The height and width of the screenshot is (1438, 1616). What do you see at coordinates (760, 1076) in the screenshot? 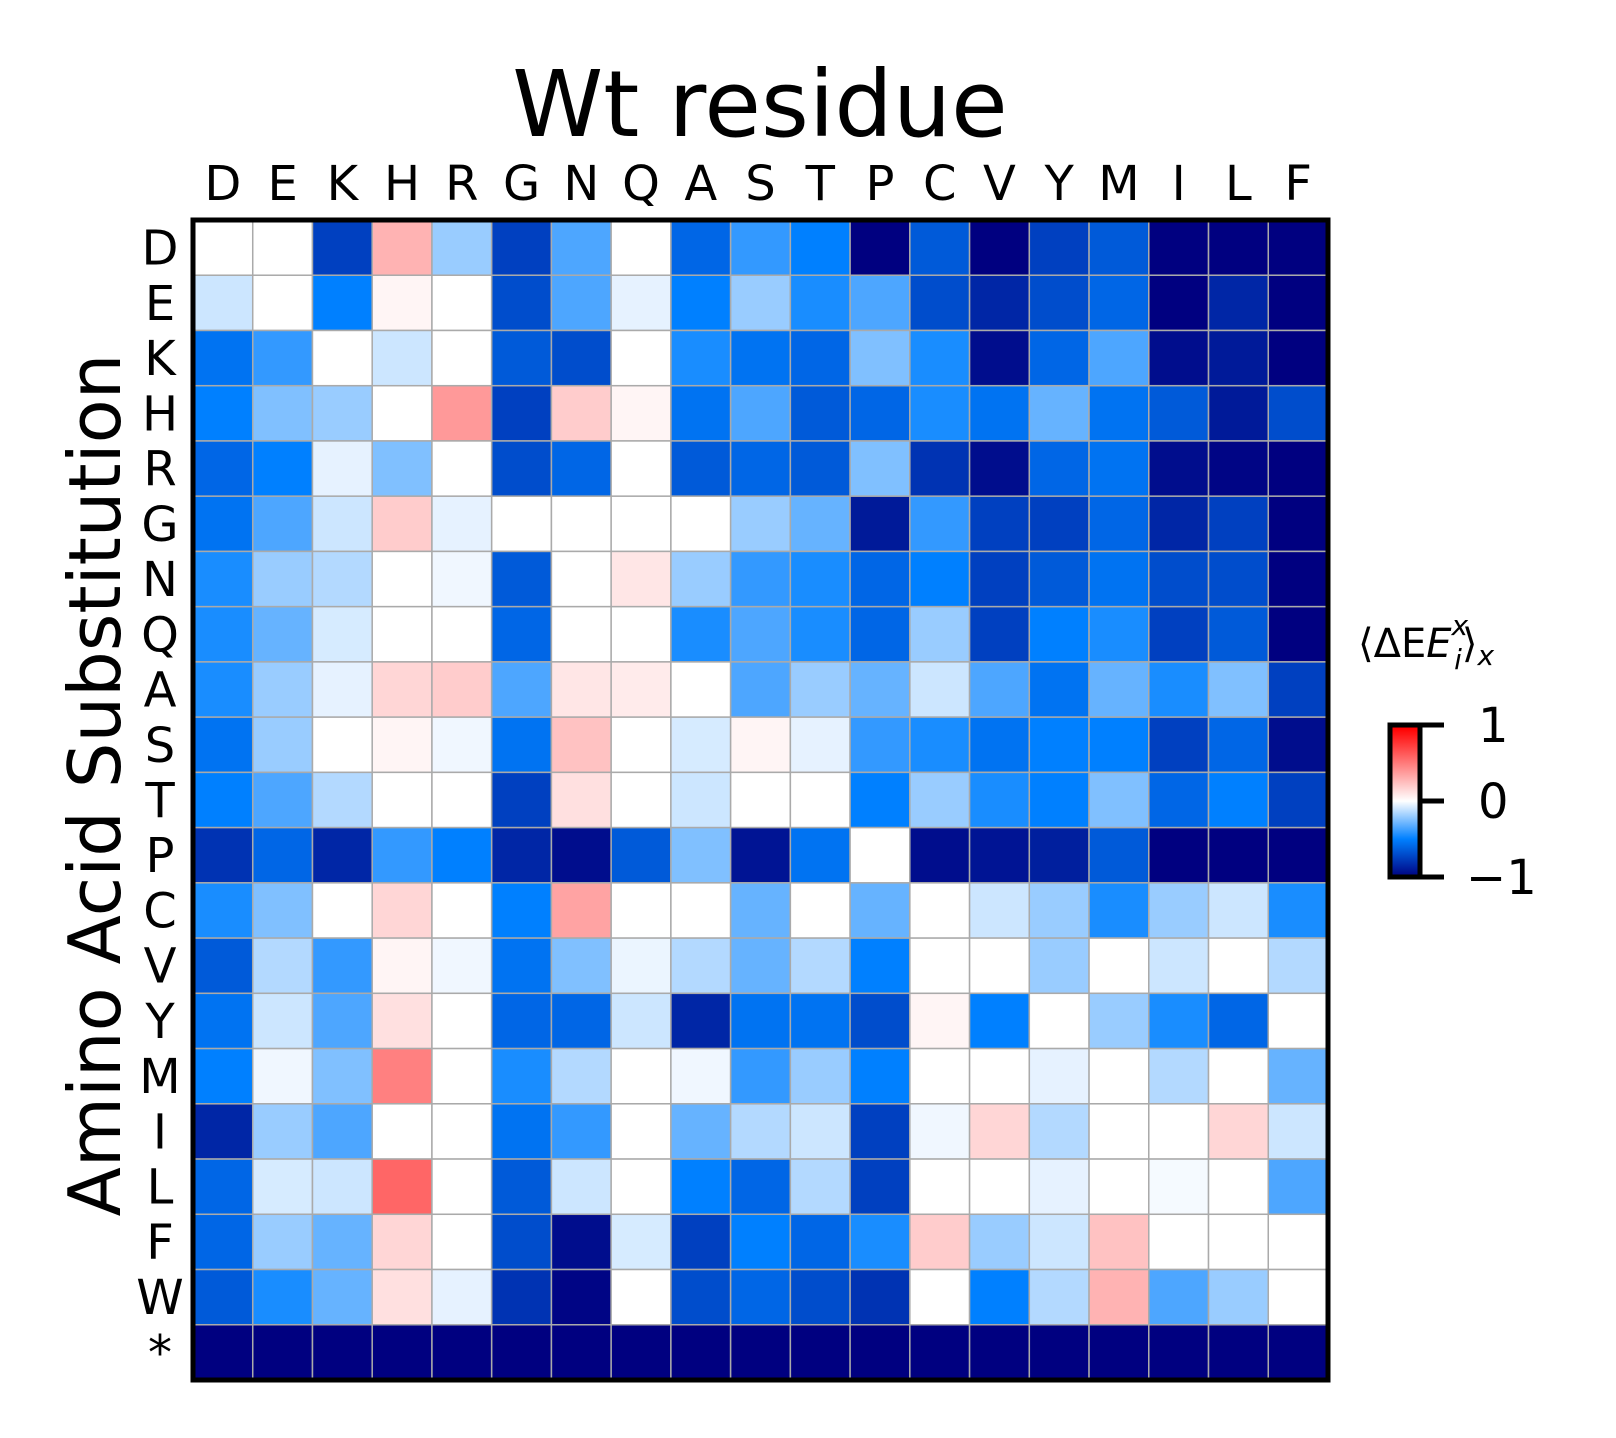
I see `heatmap-cell-M-S` at bounding box center [760, 1076].